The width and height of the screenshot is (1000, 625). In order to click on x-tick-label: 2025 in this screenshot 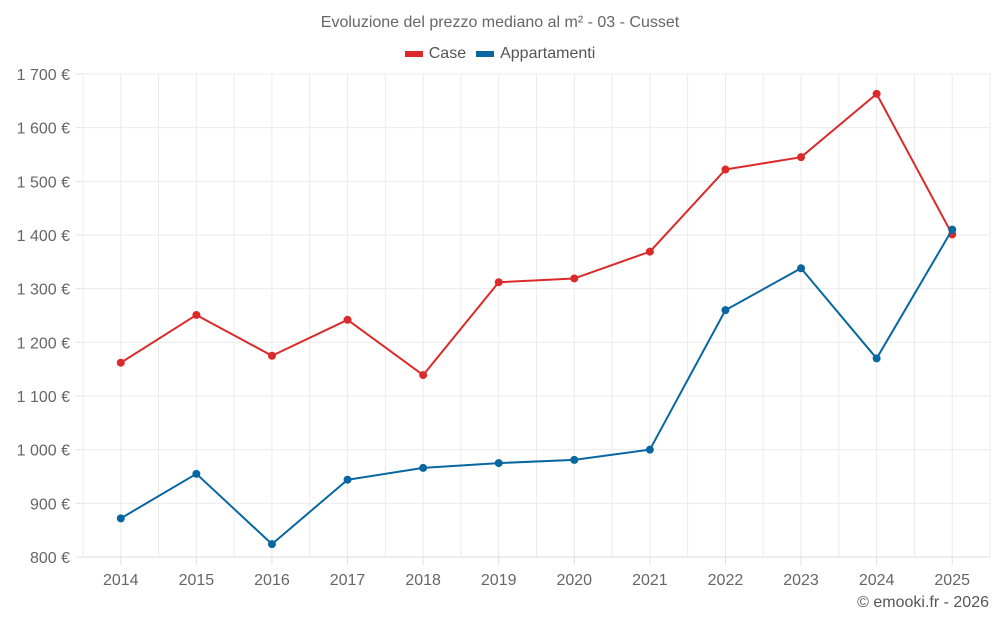, I will do `click(952, 580)`.